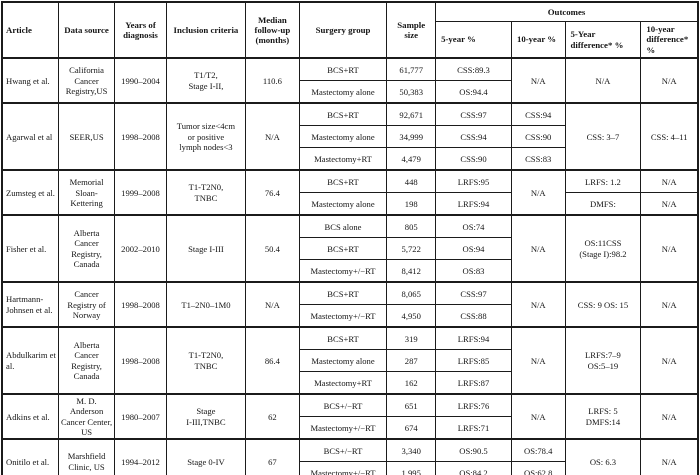 This screenshot has width=700, height=475. I want to click on table-row: Mastectomy alone 287 LRFS:85, so click(350, 361).